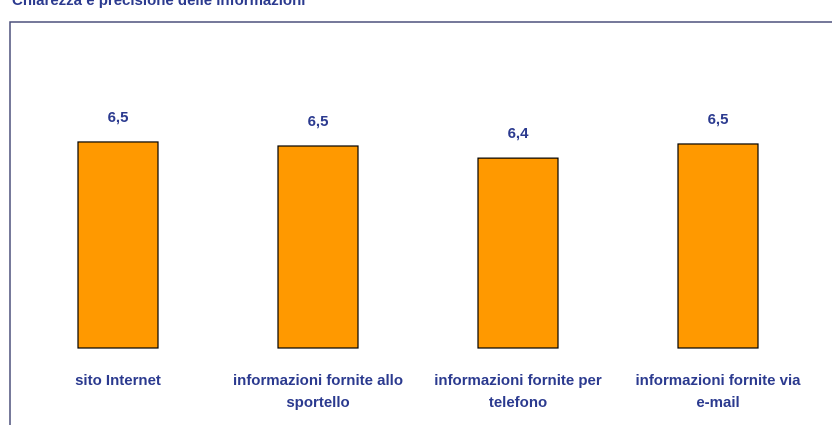  Describe the element at coordinates (518, 391) in the screenshot. I see `category-label: informazioni fornite per telefono` at that location.